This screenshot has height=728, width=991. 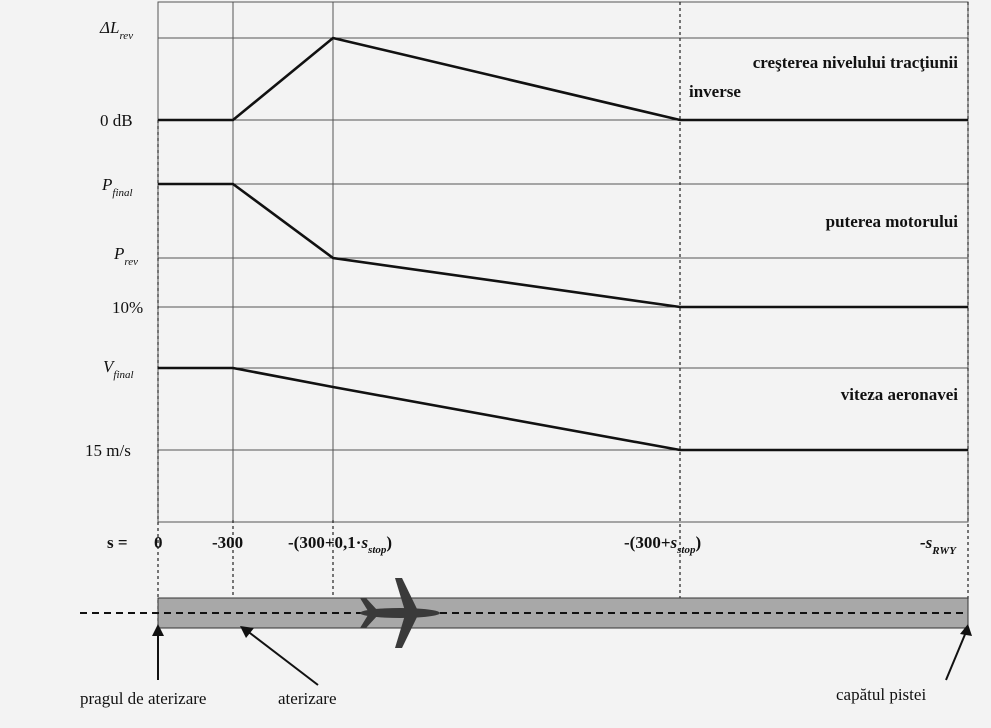 What do you see at coordinates (400, 613) in the screenshot?
I see `airplane-icon` at bounding box center [400, 613].